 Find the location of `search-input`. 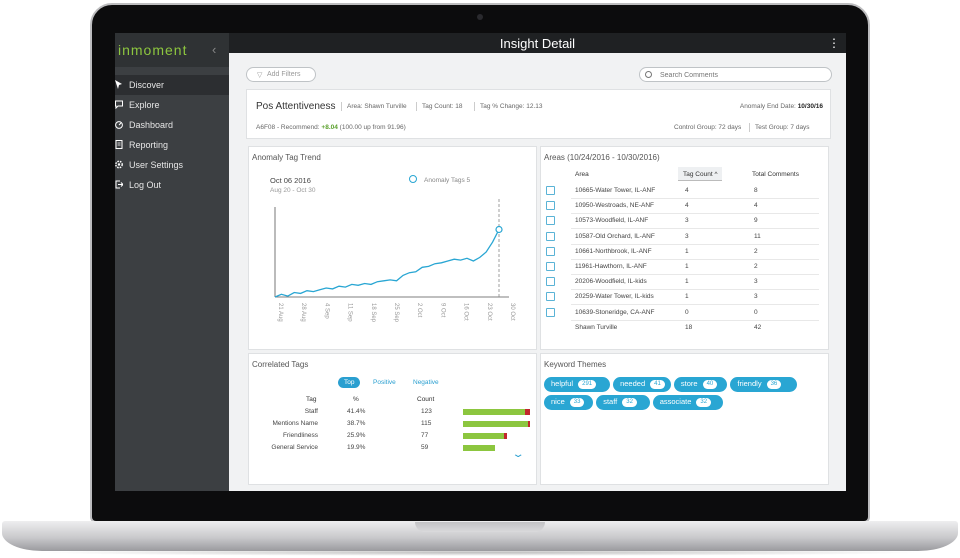

search-input is located at coordinates (740, 75).